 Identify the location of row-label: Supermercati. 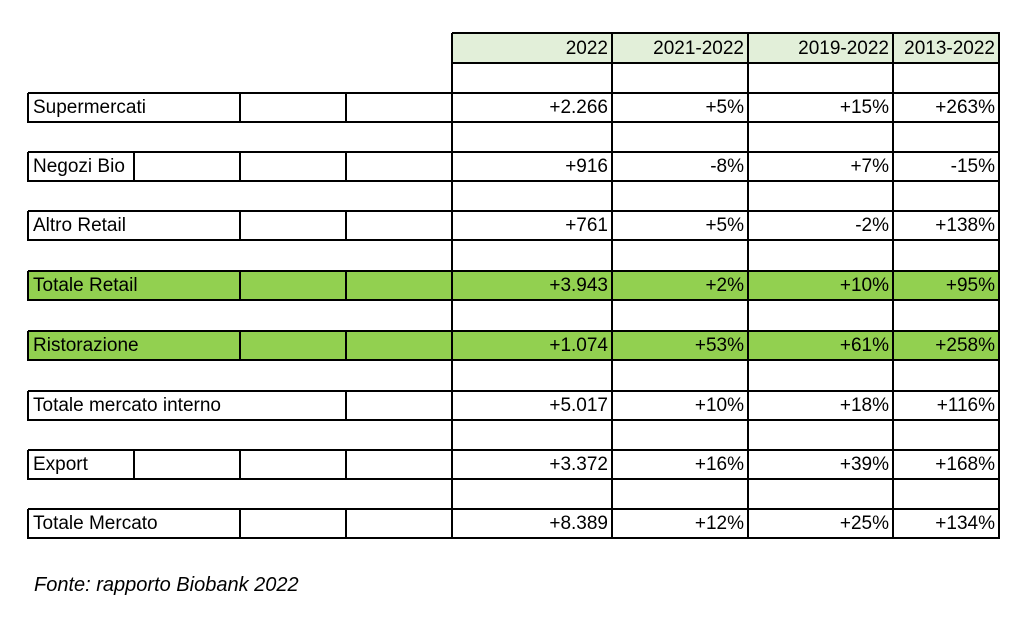
(89, 107).